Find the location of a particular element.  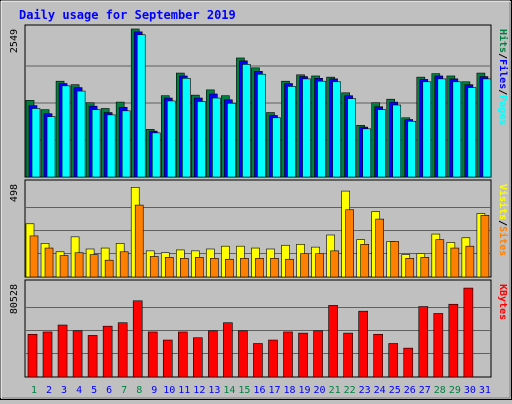

x-tick-label: 22 is located at coordinates (350, 390).